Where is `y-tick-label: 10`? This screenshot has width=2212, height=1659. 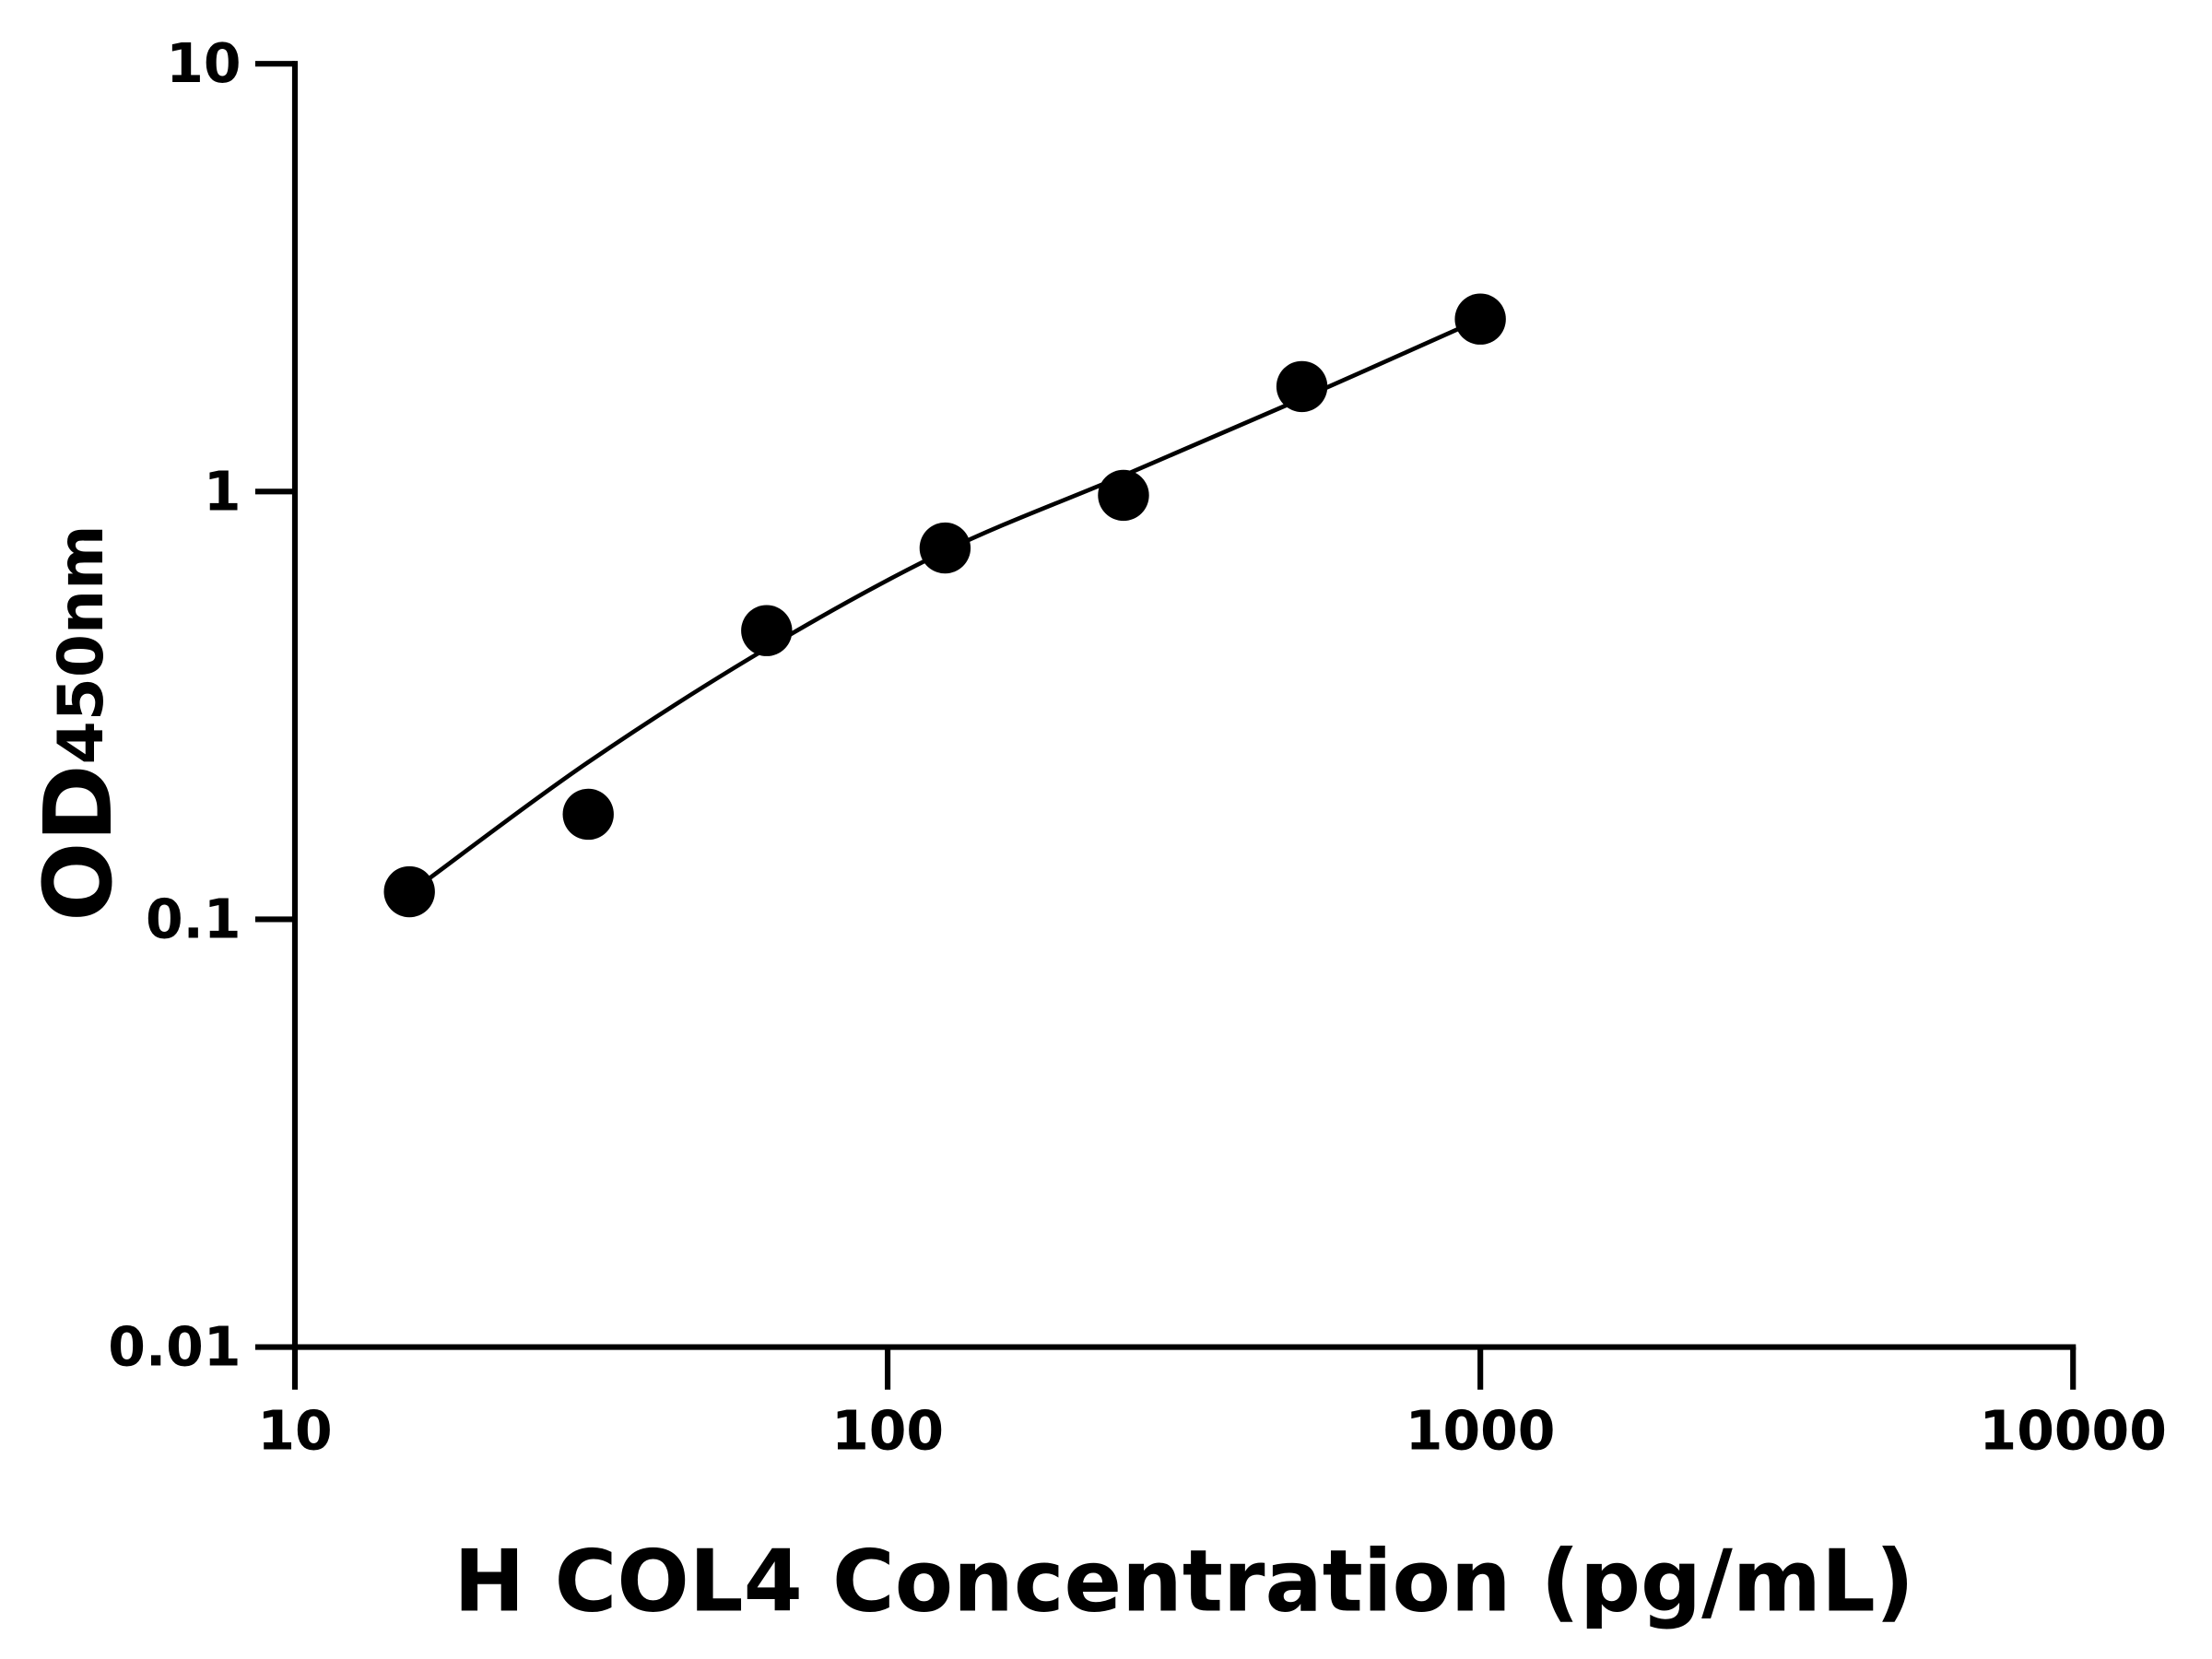
y-tick-label: 10 is located at coordinates (203, 63).